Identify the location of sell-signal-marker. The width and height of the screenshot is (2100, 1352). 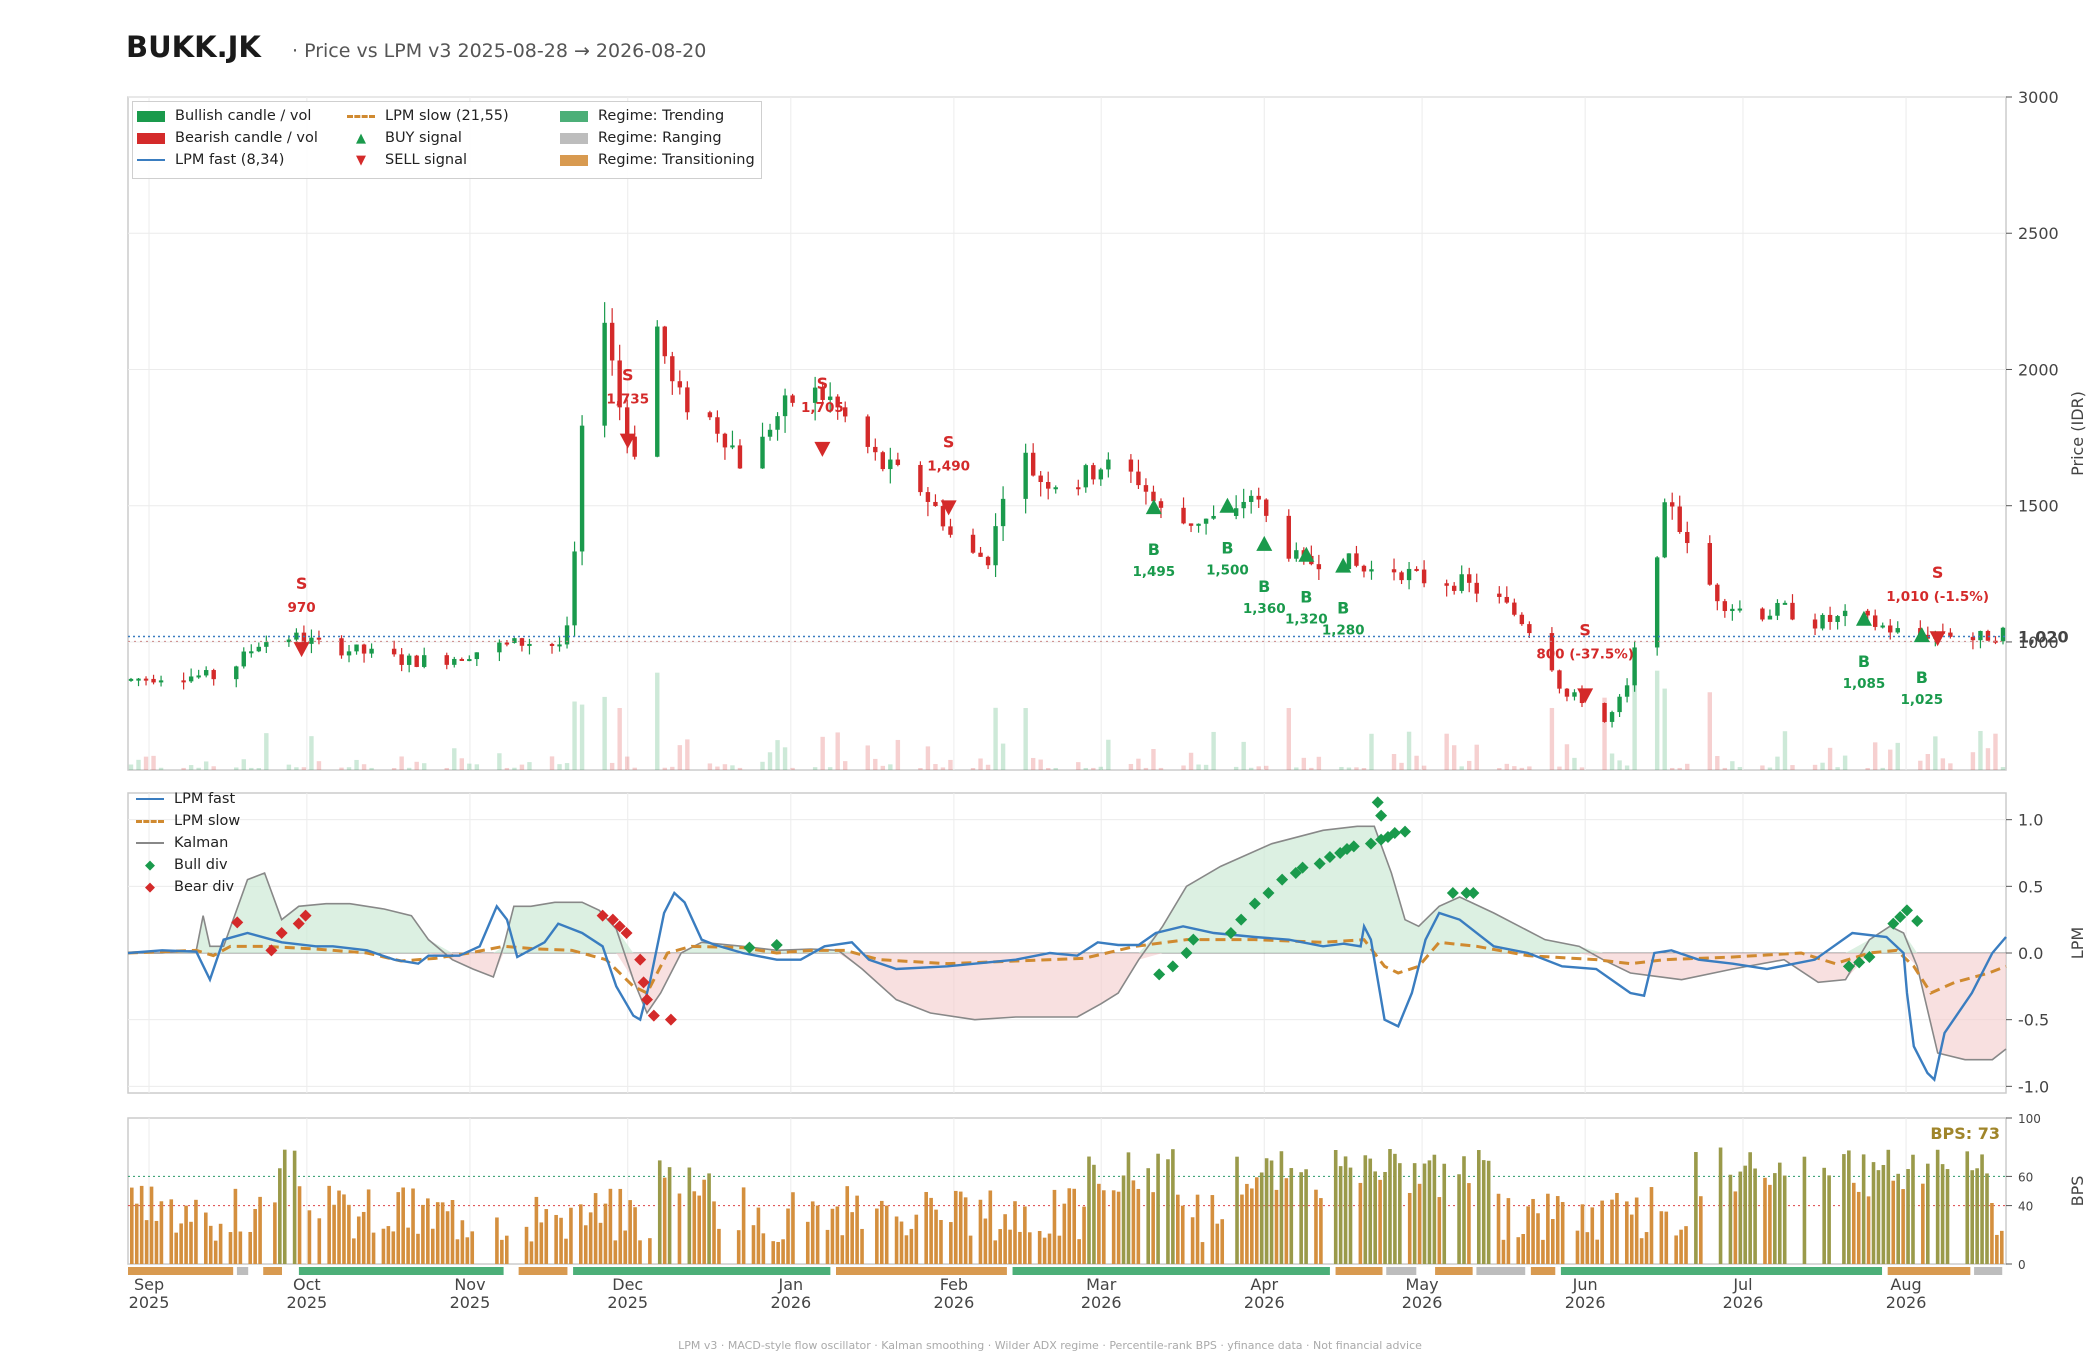
(1585, 696).